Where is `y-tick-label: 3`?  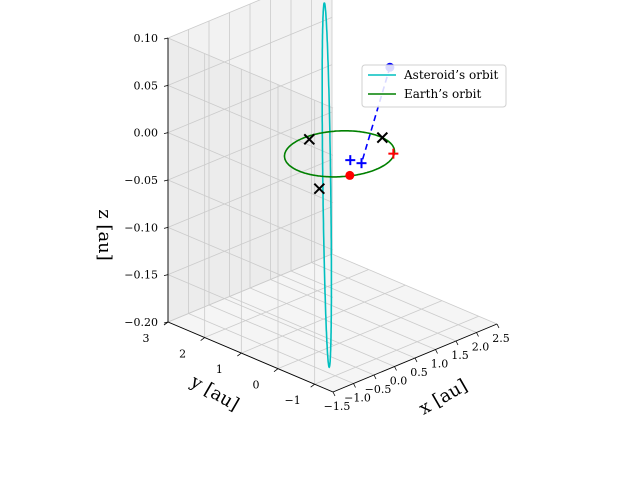
y-tick-label: 3 is located at coordinates (146, 338).